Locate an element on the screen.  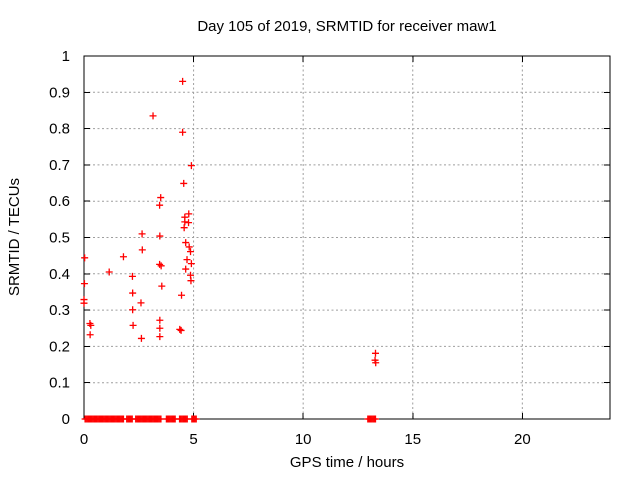
x-axis-label: GPS time / hours is located at coordinates (347, 462).